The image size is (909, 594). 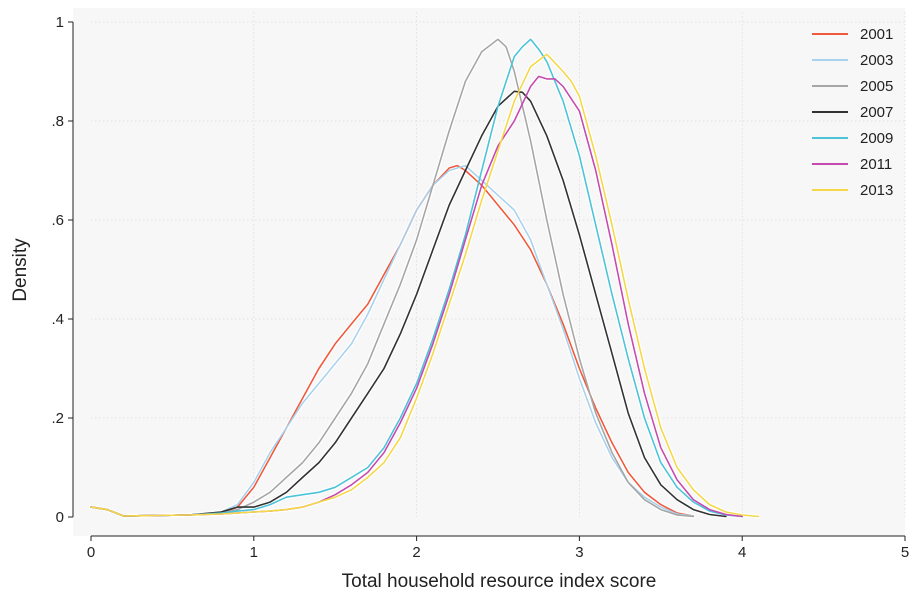 What do you see at coordinates (60, 517) in the screenshot?
I see `y-tick-label: 0` at bounding box center [60, 517].